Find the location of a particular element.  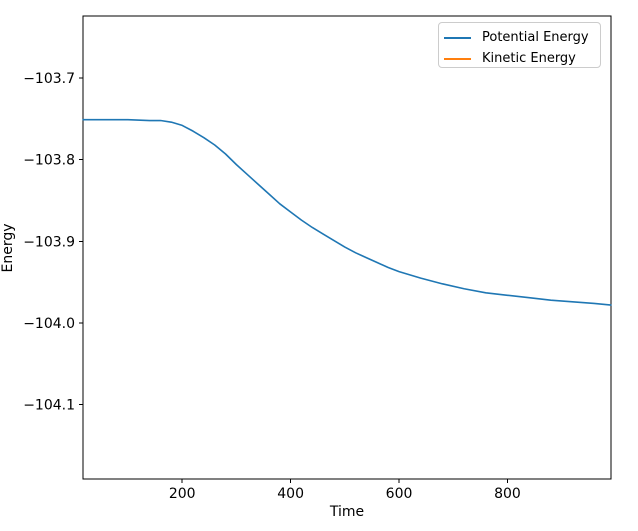

legend-item: Potential Energy is located at coordinates (519, 37).